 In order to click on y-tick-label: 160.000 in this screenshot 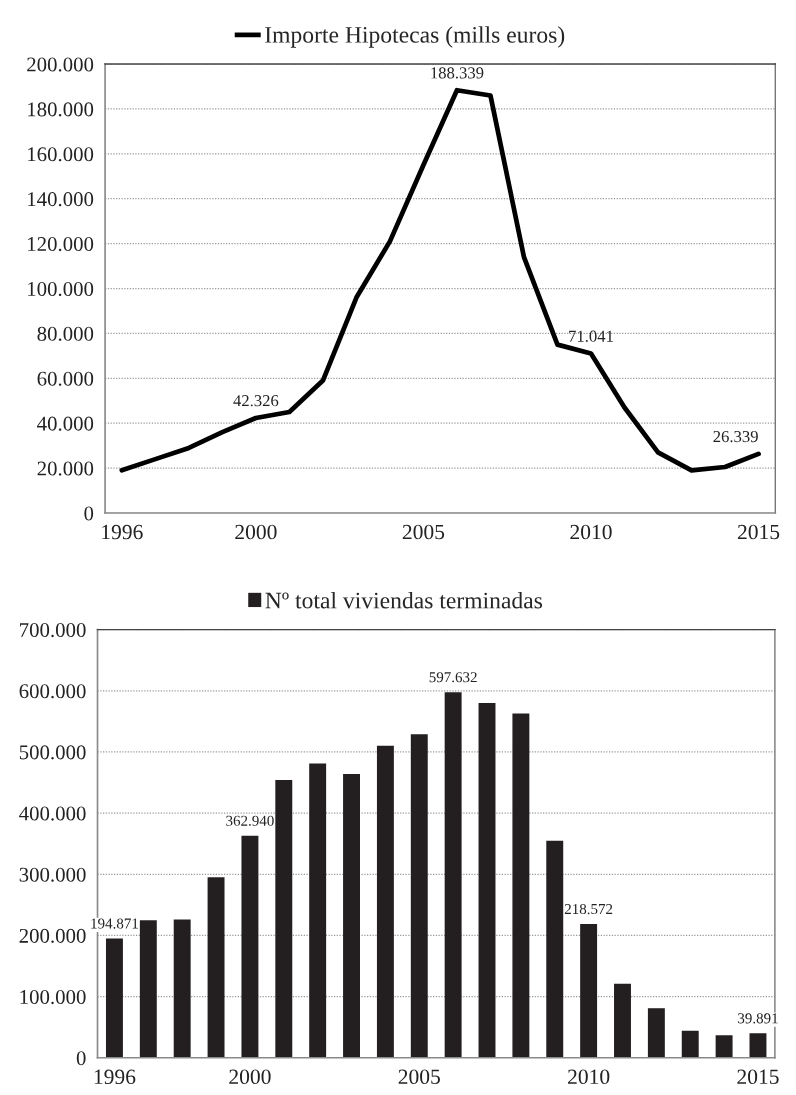, I will do `click(61, 154)`.